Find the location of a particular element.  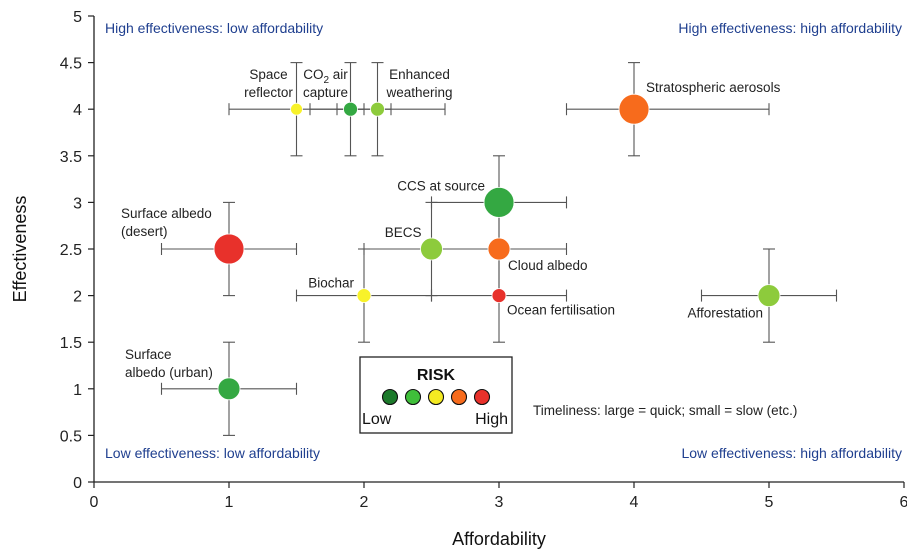

legend-title: RISK is located at coordinates (436, 375).